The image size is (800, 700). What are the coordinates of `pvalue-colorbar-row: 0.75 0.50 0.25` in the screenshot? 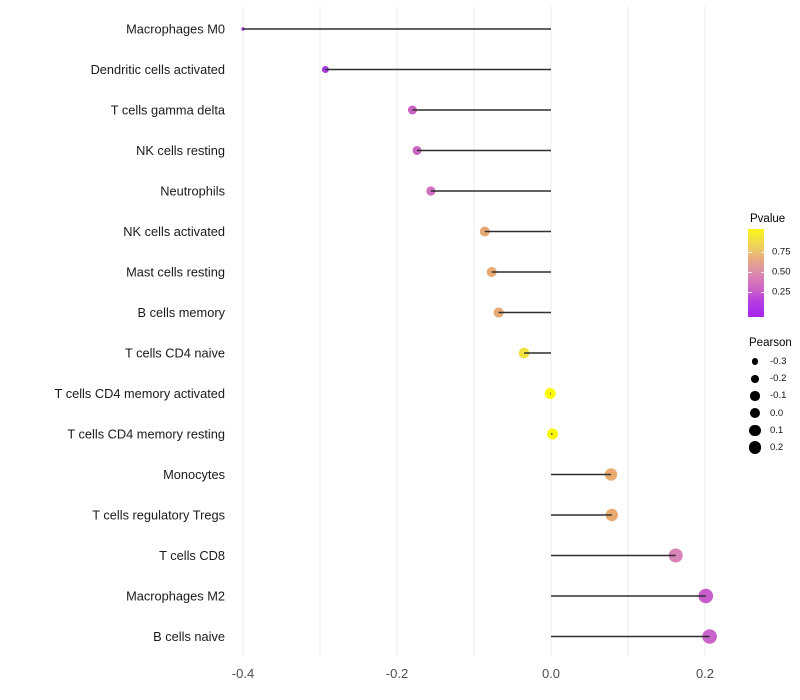 It's located at (772, 273).